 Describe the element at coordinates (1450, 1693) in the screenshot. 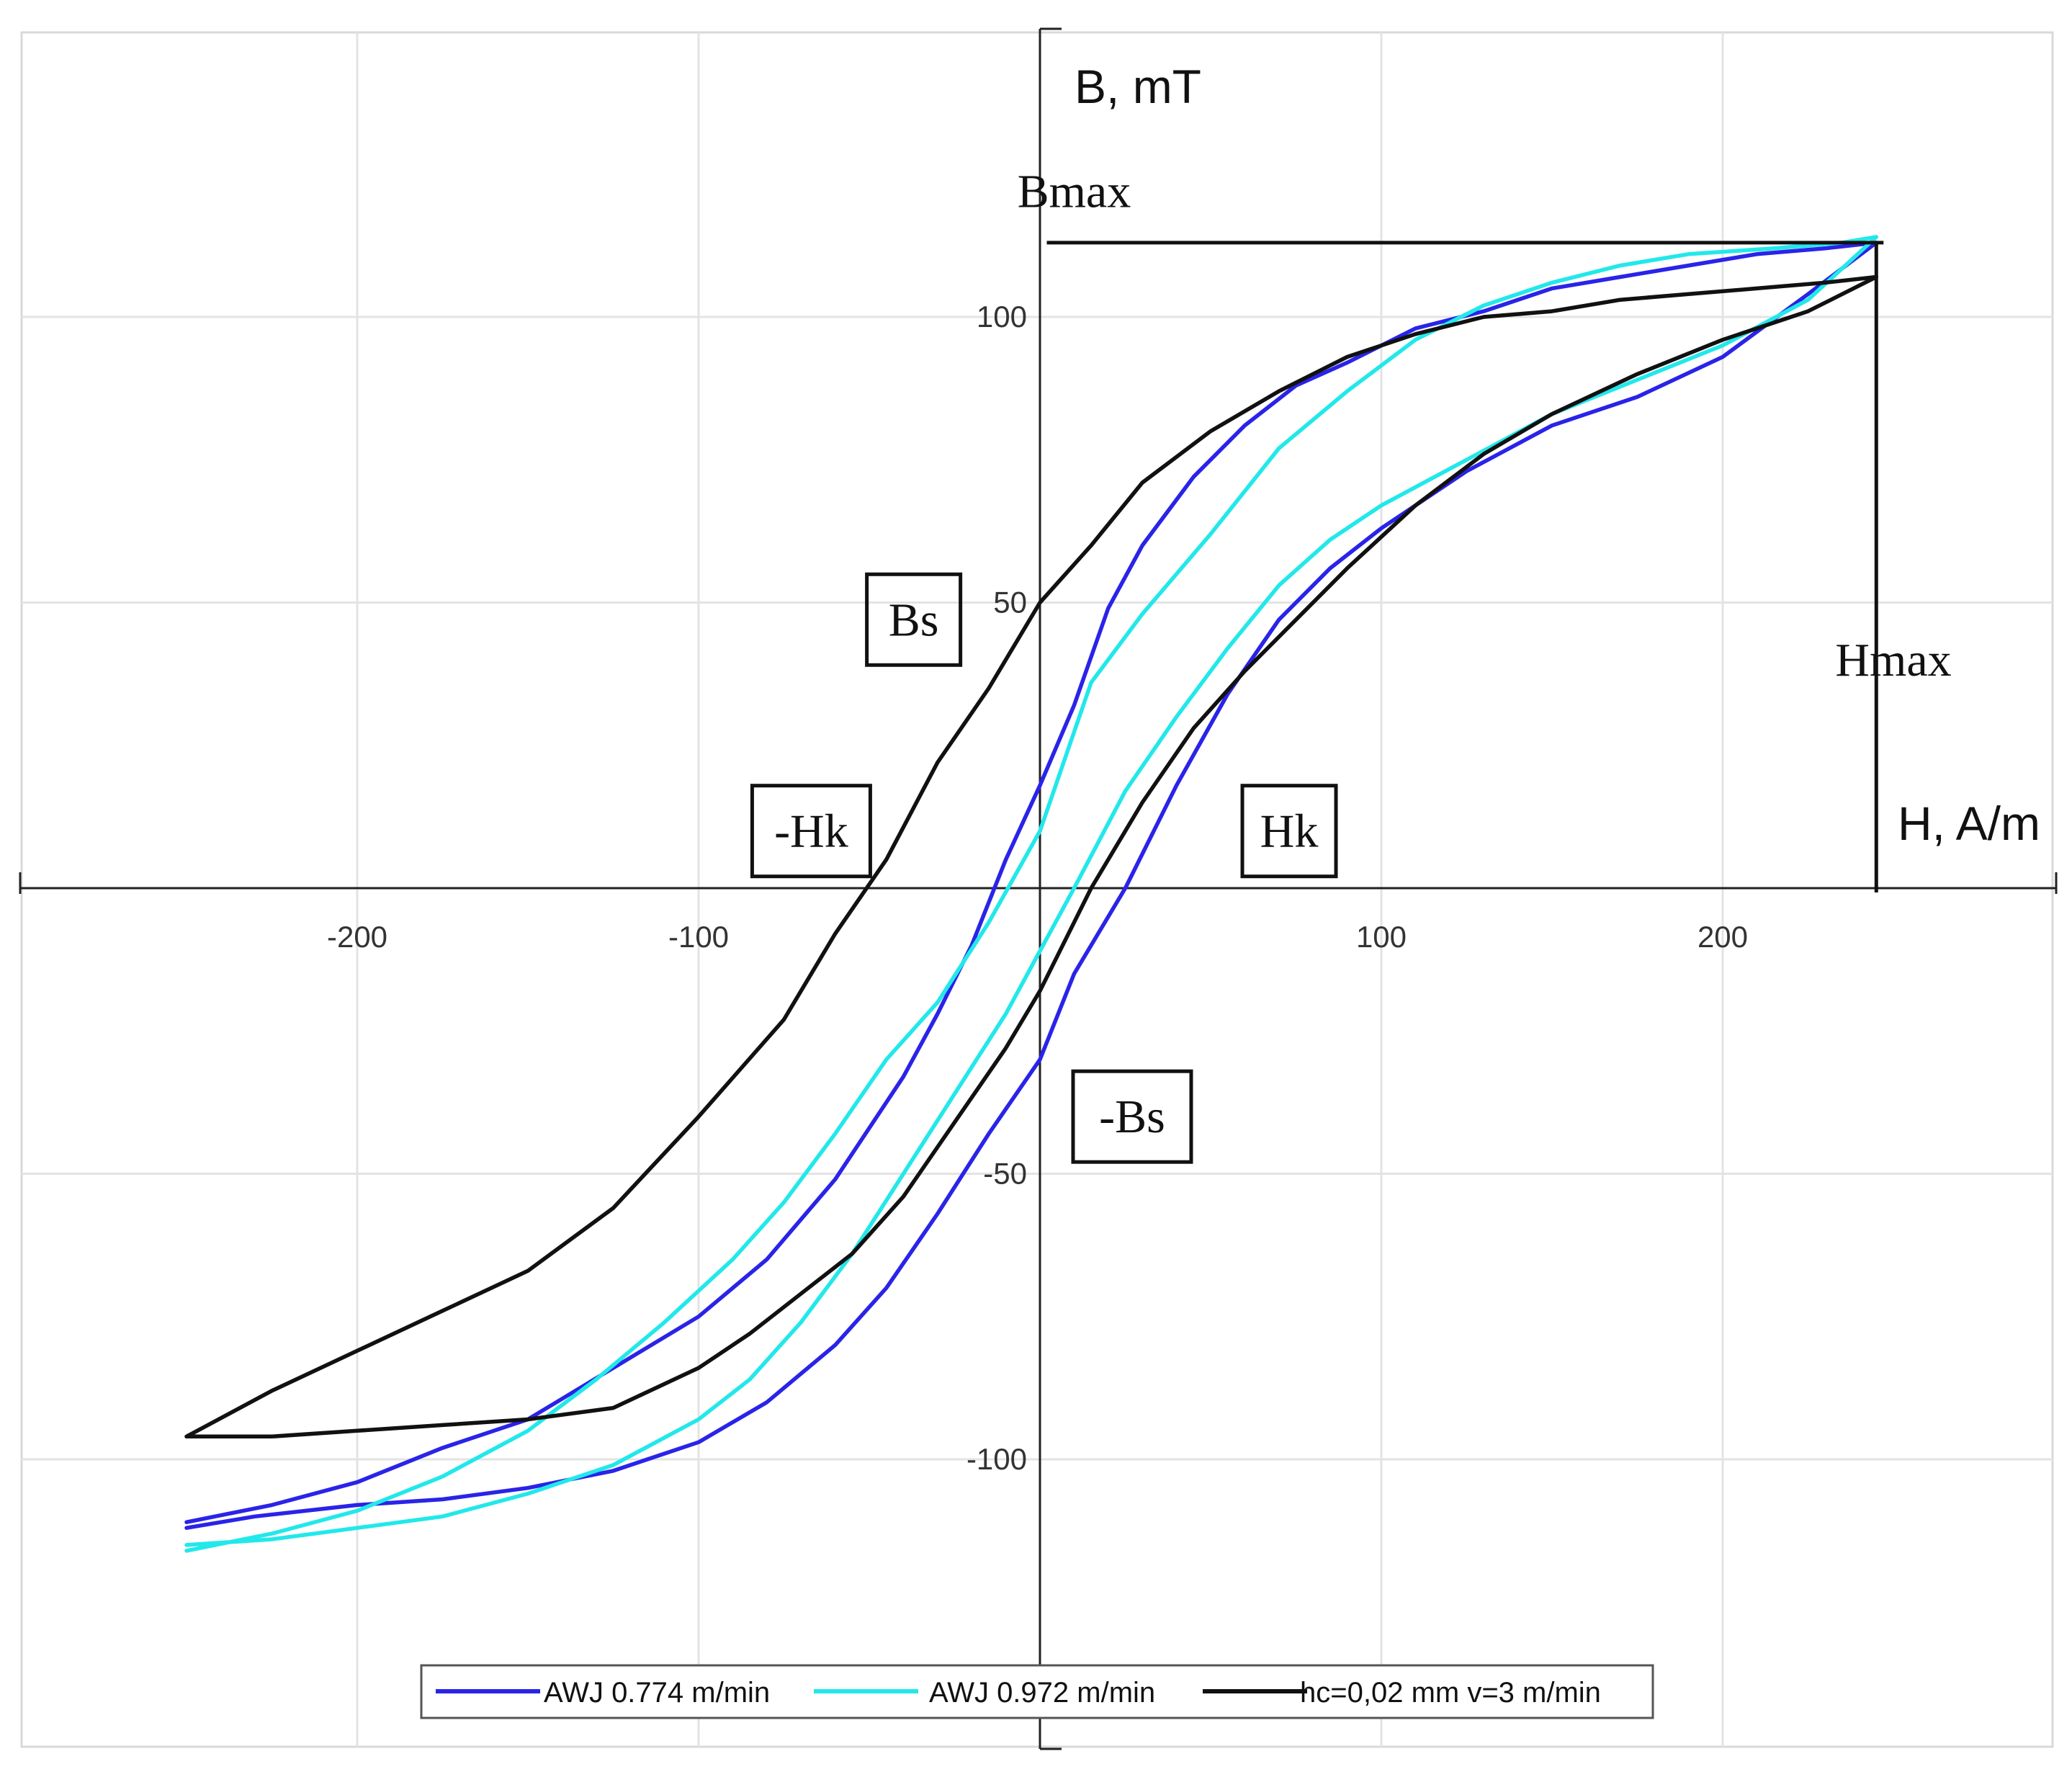

I see `legend-label-3: hc=0,02 mm v=3 m/min` at that location.